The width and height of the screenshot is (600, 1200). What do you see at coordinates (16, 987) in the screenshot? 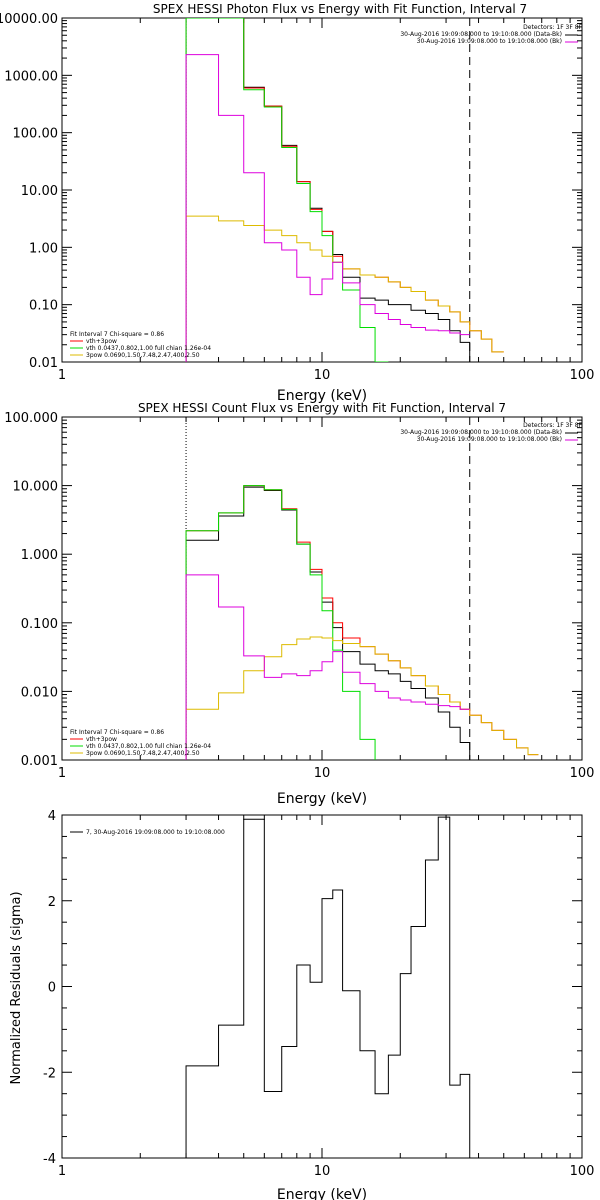
I see `panel3-ylabel: Normalized Residuals (sigma)` at bounding box center [16, 987].